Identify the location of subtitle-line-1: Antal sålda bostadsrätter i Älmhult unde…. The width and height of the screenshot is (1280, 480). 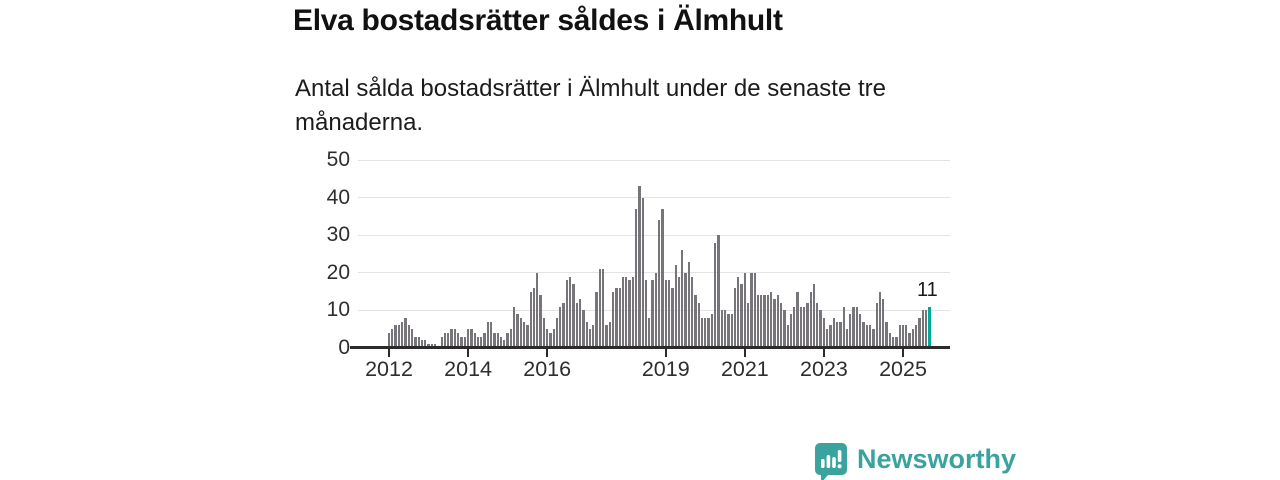
(590, 88).